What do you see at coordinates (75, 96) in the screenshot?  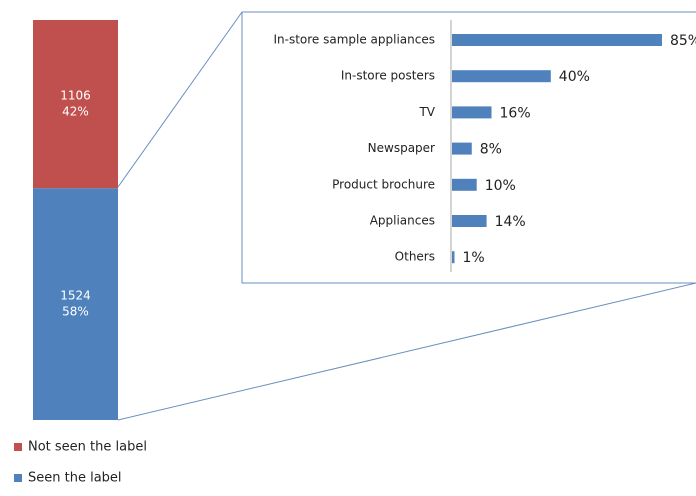 I see `data-label: 1106` at bounding box center [75, 96].